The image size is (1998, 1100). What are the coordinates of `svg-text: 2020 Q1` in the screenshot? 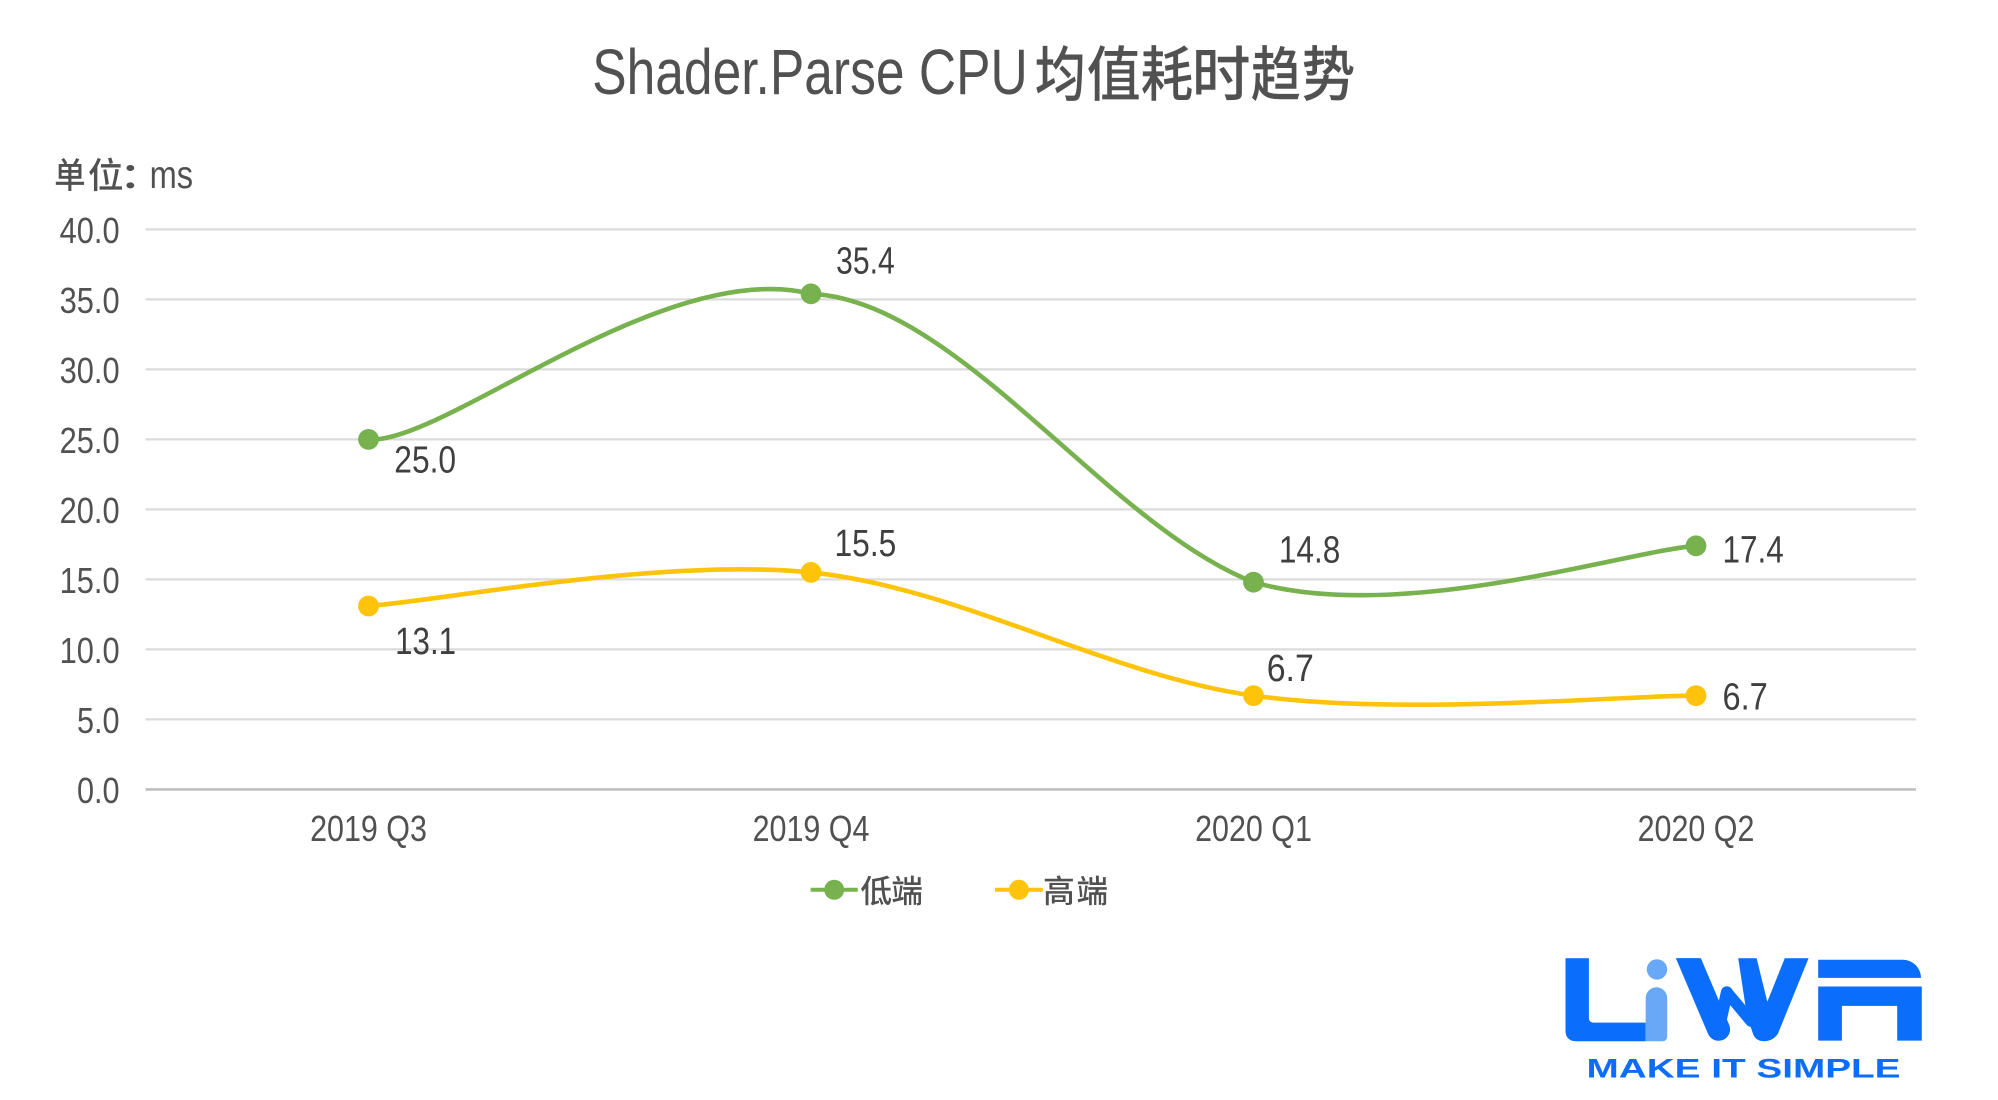 It's located at (1253, 828).